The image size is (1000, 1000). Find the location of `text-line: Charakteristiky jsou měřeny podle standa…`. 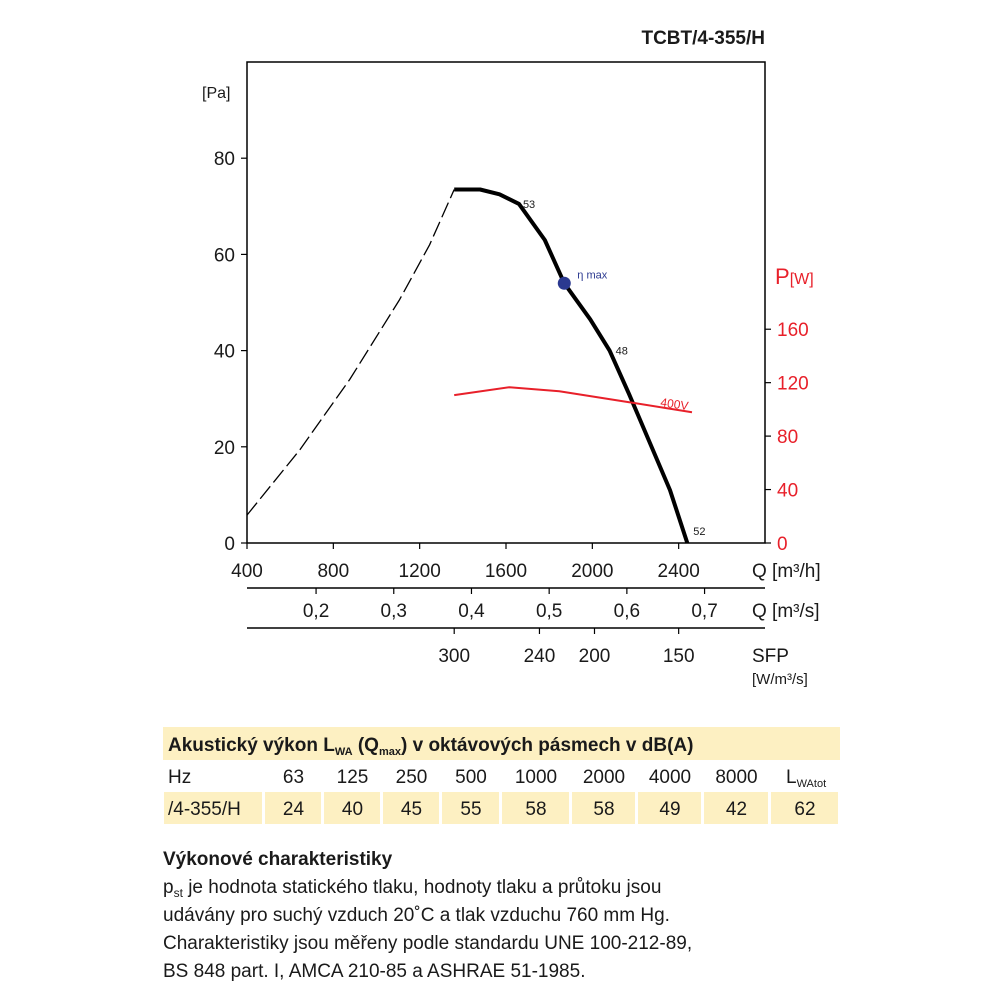

text-line: Charakteristiky jsou měřeny podle standa… is located at coordinates (427, 943).